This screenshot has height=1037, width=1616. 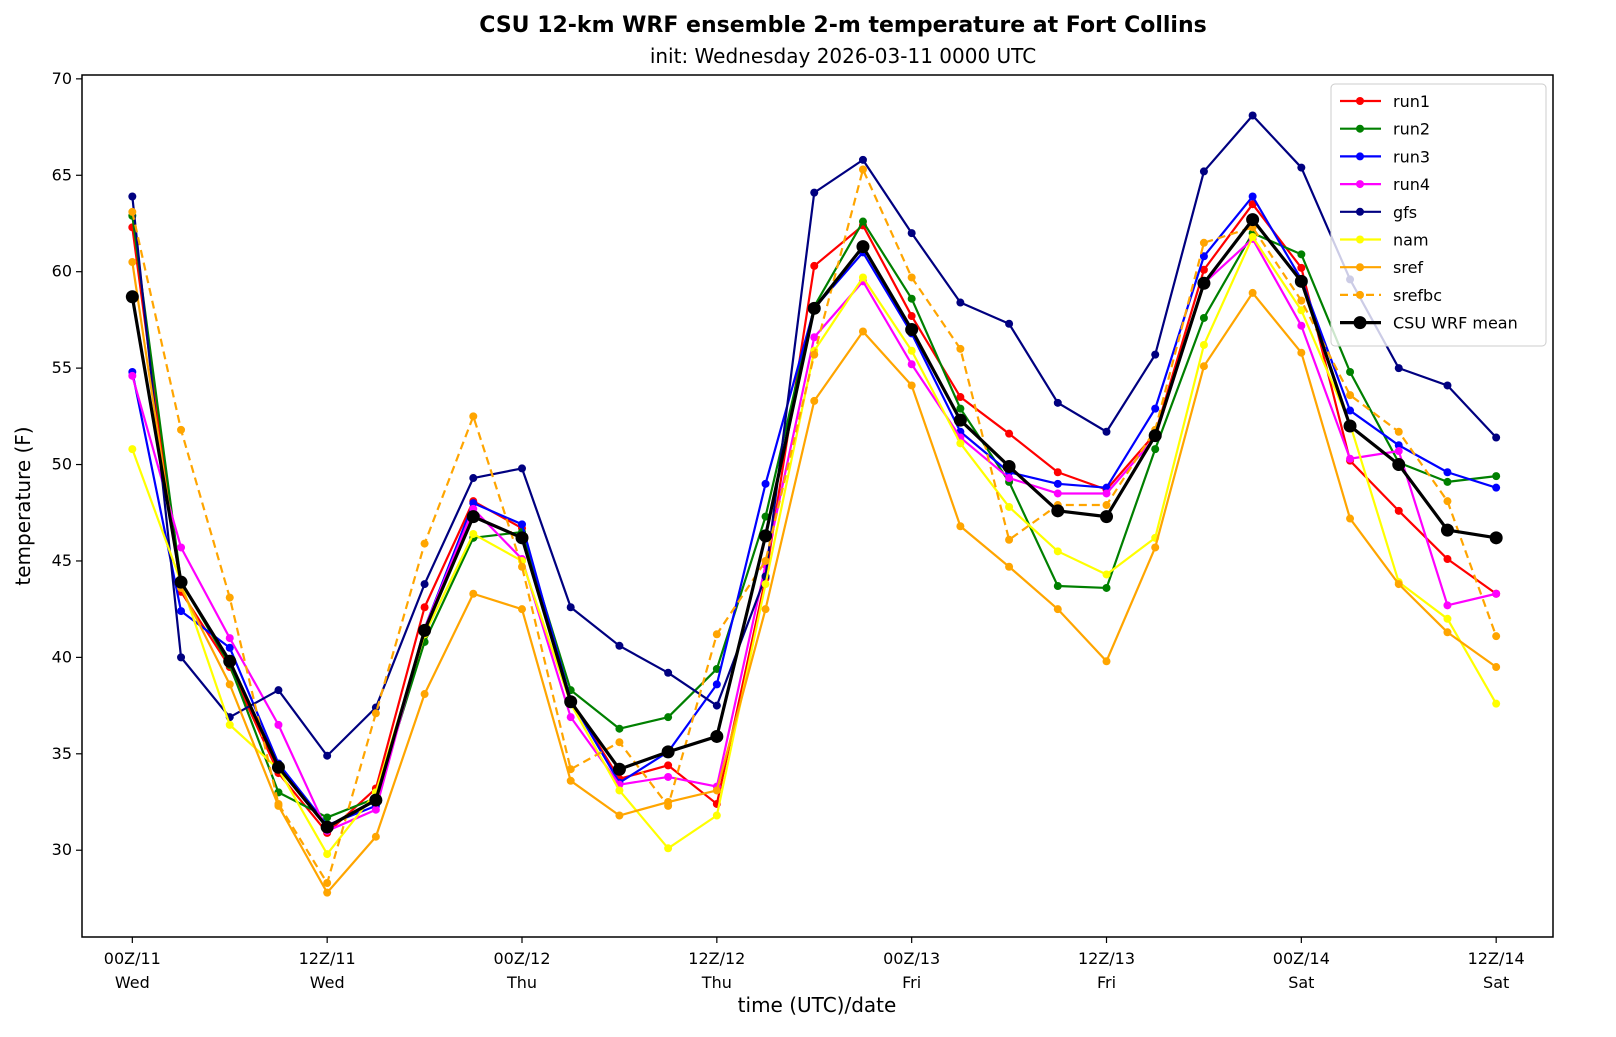 I want to click on legend-label: run3, so click(x=1411, y=156).